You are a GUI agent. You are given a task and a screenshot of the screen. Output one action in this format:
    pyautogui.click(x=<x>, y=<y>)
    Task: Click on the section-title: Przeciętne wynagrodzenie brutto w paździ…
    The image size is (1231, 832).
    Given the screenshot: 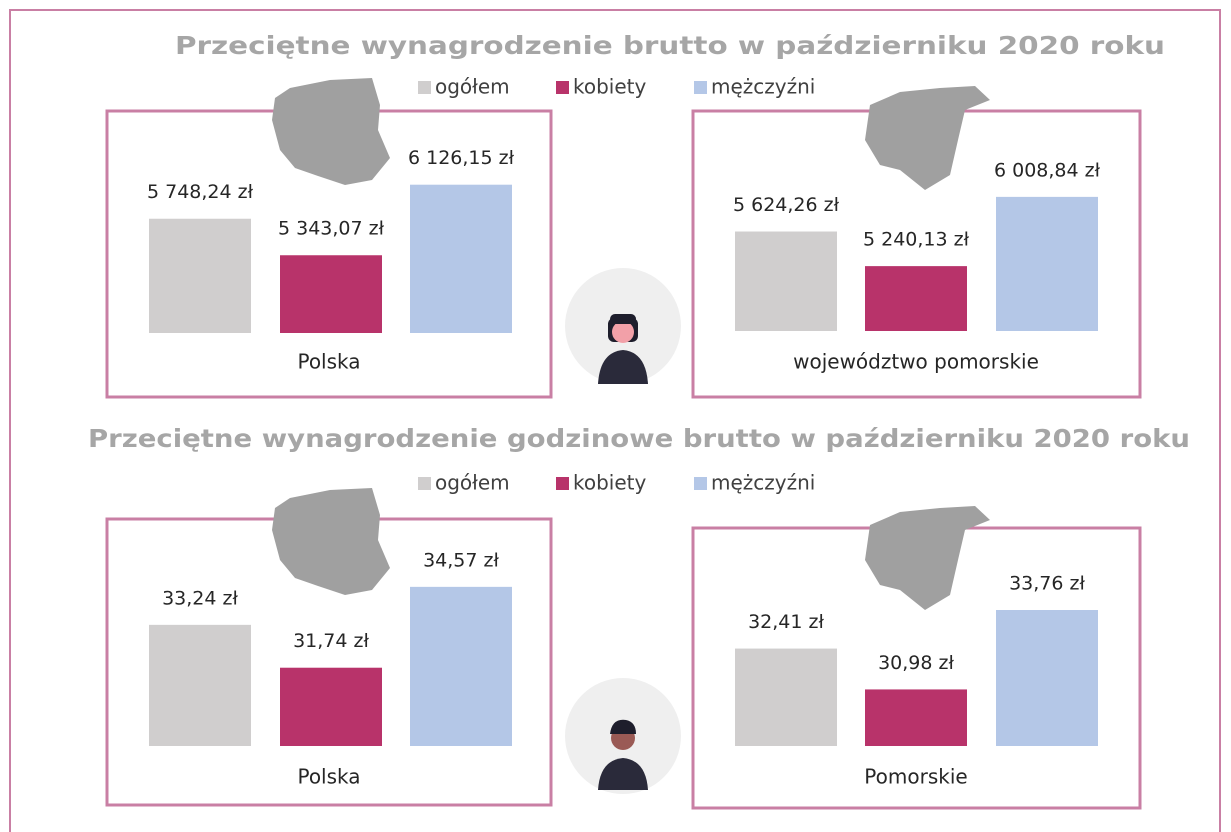 What is the action you would take?
    pyautogui.click(x=670, y=45)
    